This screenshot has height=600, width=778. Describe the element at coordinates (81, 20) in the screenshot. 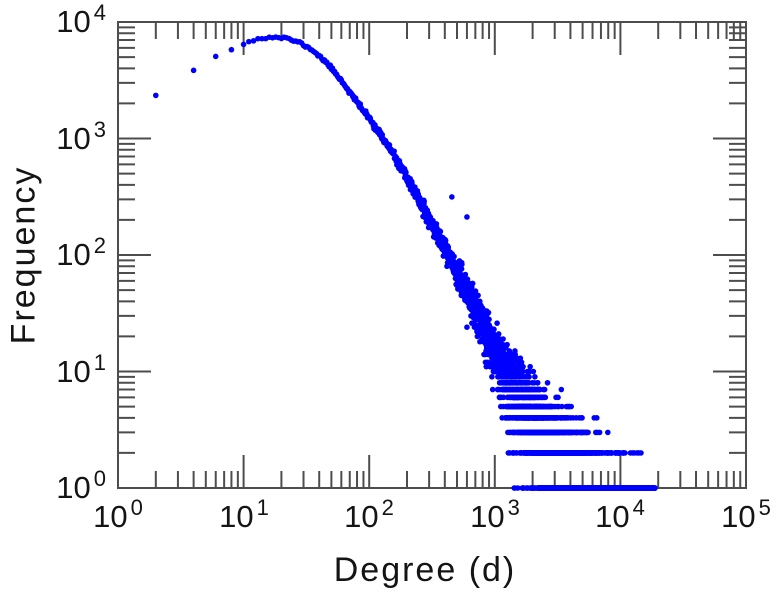

I see `y-tick-label: 10 4` at that location.